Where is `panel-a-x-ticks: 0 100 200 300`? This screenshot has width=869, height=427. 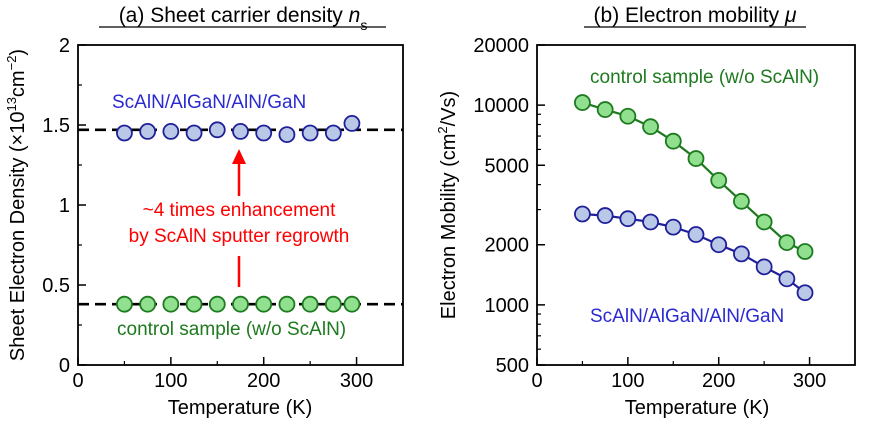 panel-a-x-ticks: 0 100 200 300 is located at coordinates (222, 374).